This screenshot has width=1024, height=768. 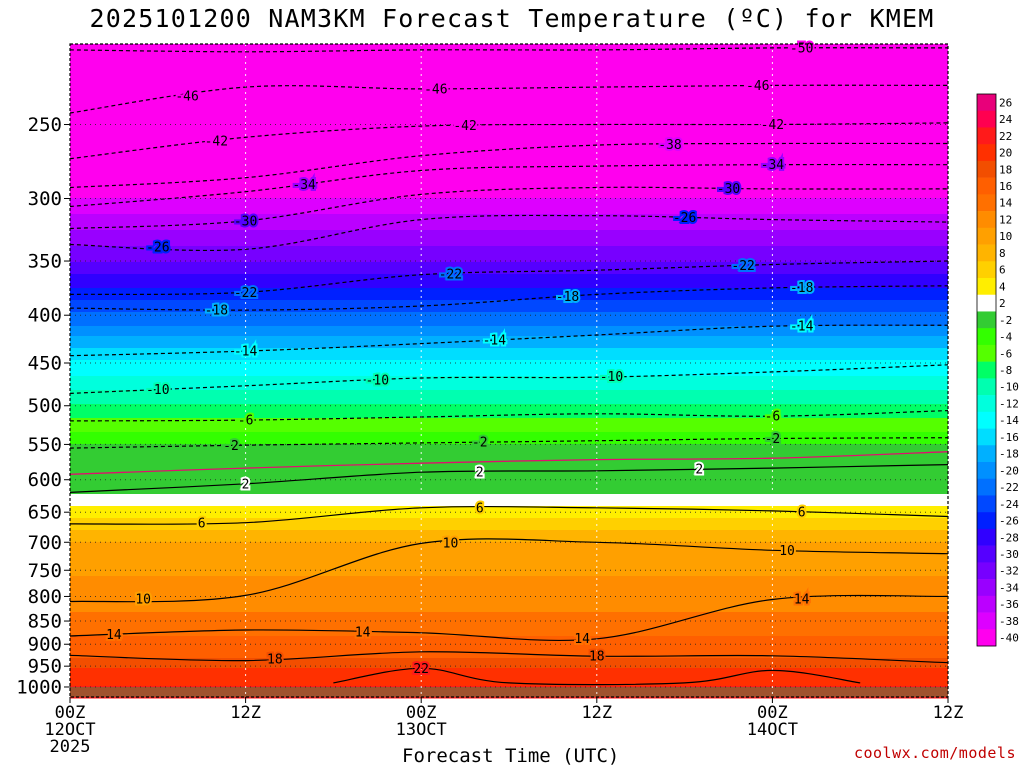 I want to click on y-tick-label: 400, so click(x=45, y=316).